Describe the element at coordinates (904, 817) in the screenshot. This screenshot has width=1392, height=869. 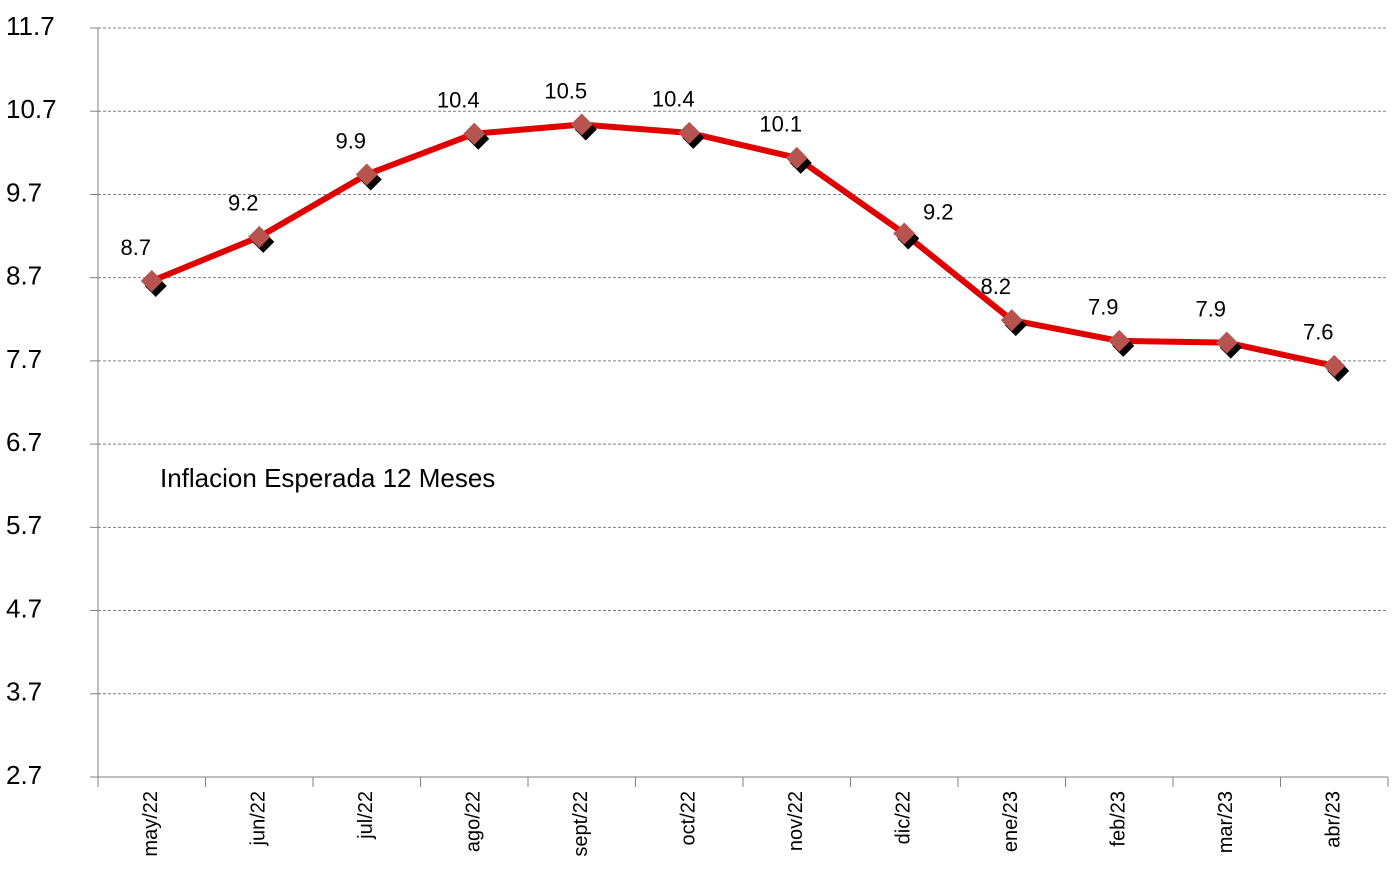
I see `x-tick-label: dic/22` at that location.